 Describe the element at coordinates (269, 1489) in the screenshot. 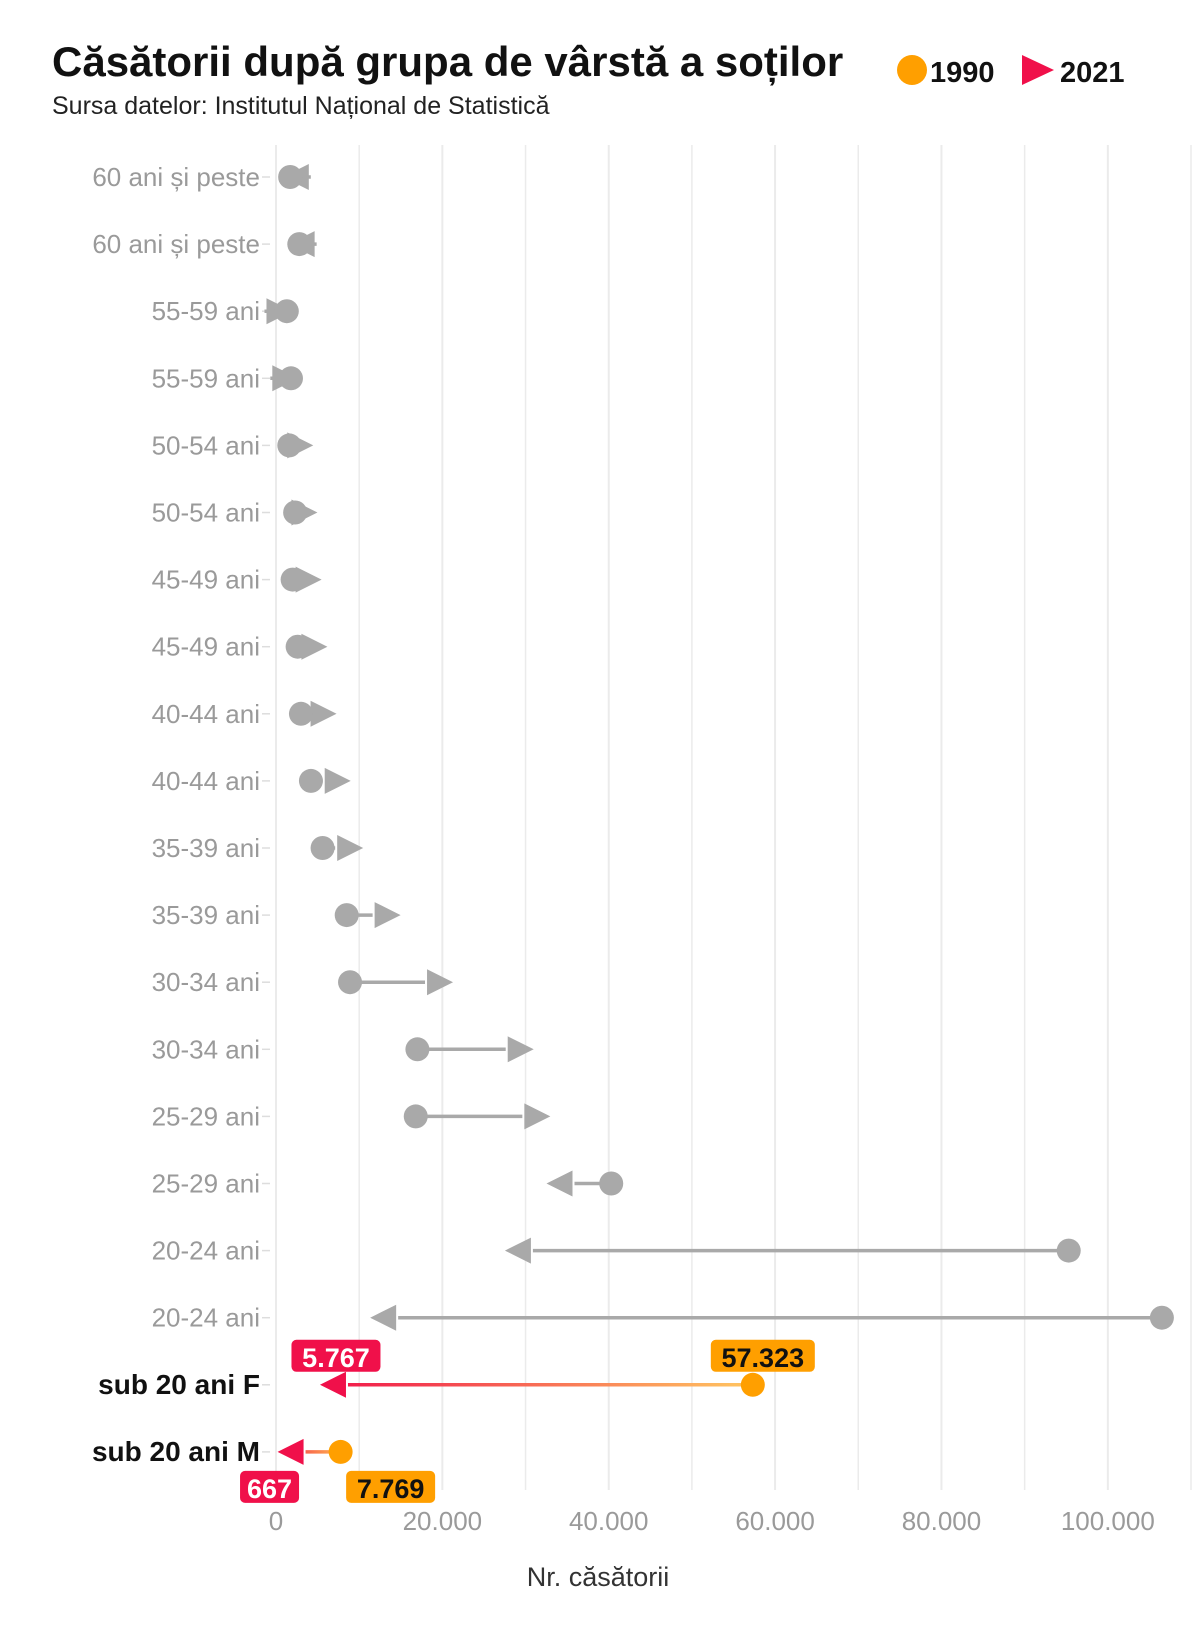

I see `data-label-2021: 667` at that location.